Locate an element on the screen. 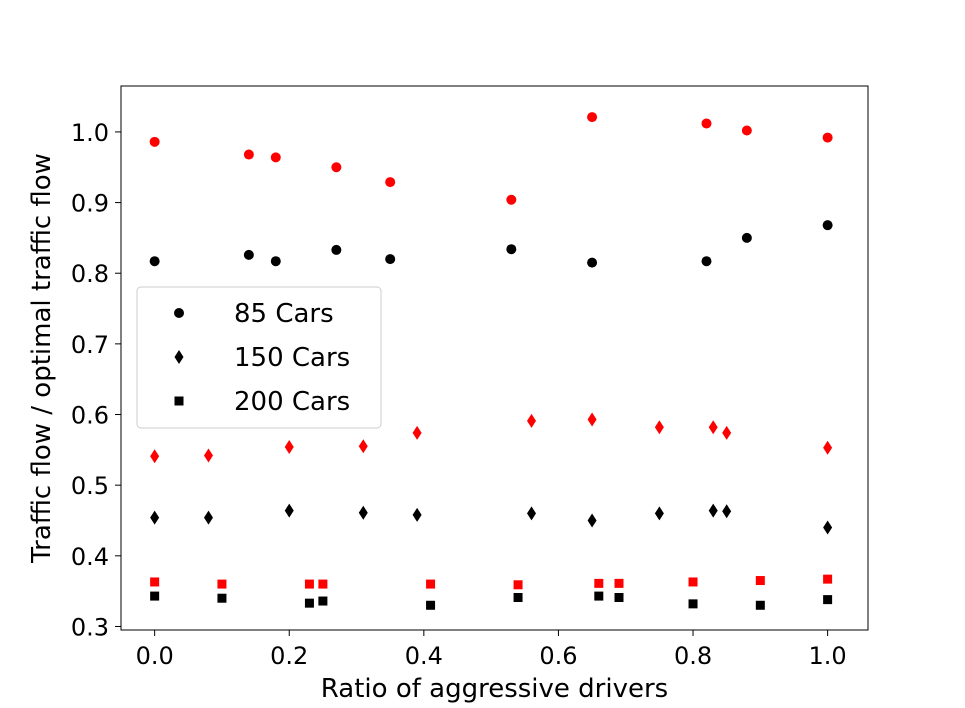 The height and width of the screenshot is (708, 965). x-axis-label: Ratio of aggressive drivers is located at coordinates (494, 689).